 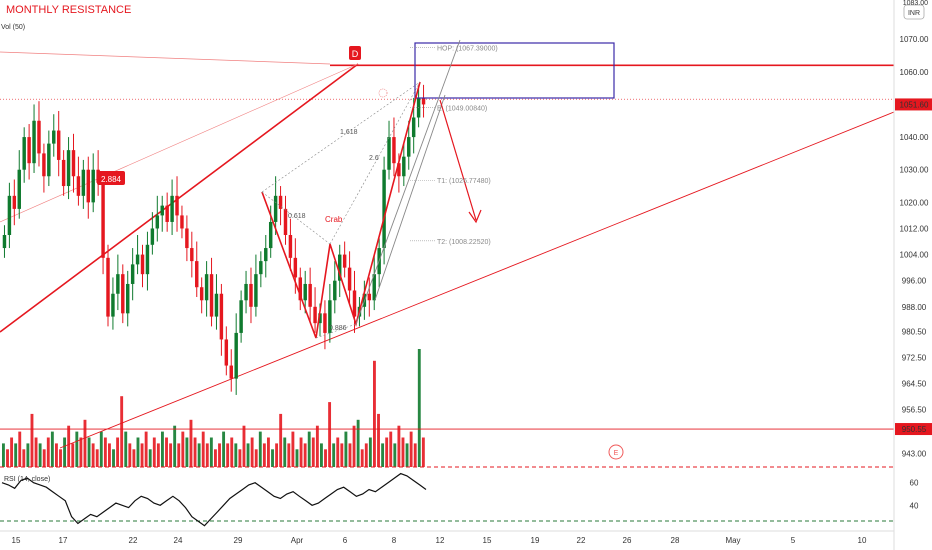 I want to click on rsi-label: RSI (14, close), so click(x=27, y=479).